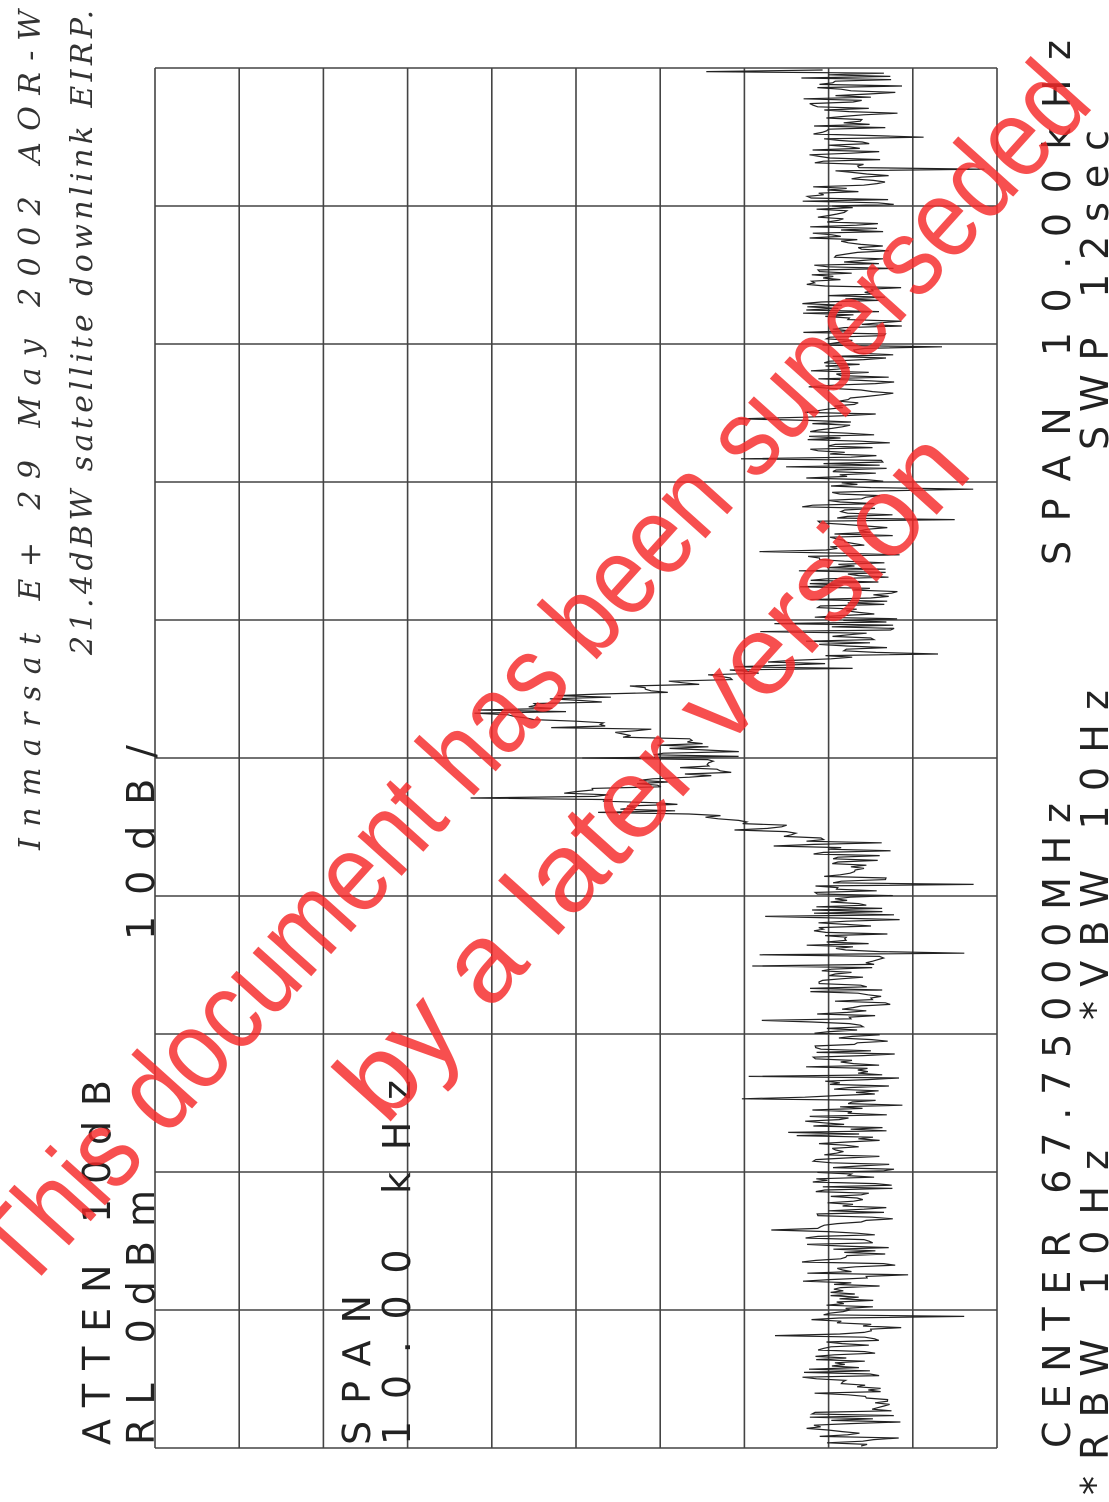 This screenshot has height=1502, width=1109. What do you see at coordinates (397, 1262) in the screenshot?
I see `span-value: 10.00 kHz` at bounding box center [397, 1262].